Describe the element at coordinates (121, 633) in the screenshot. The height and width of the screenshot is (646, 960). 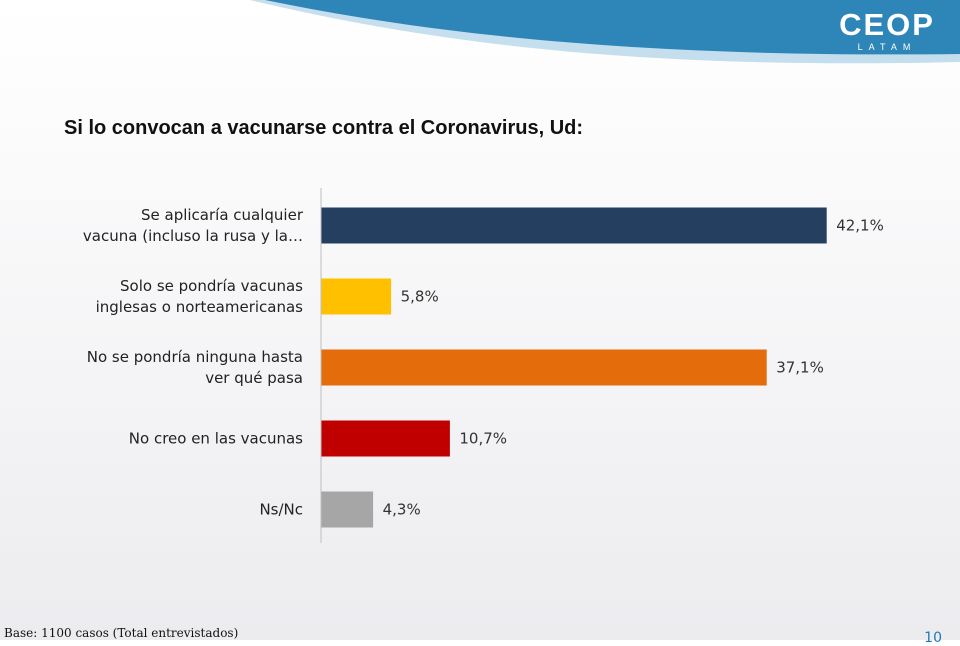
I see `base-note: Base: 1100 casos (Total entrevistados)` at that location.